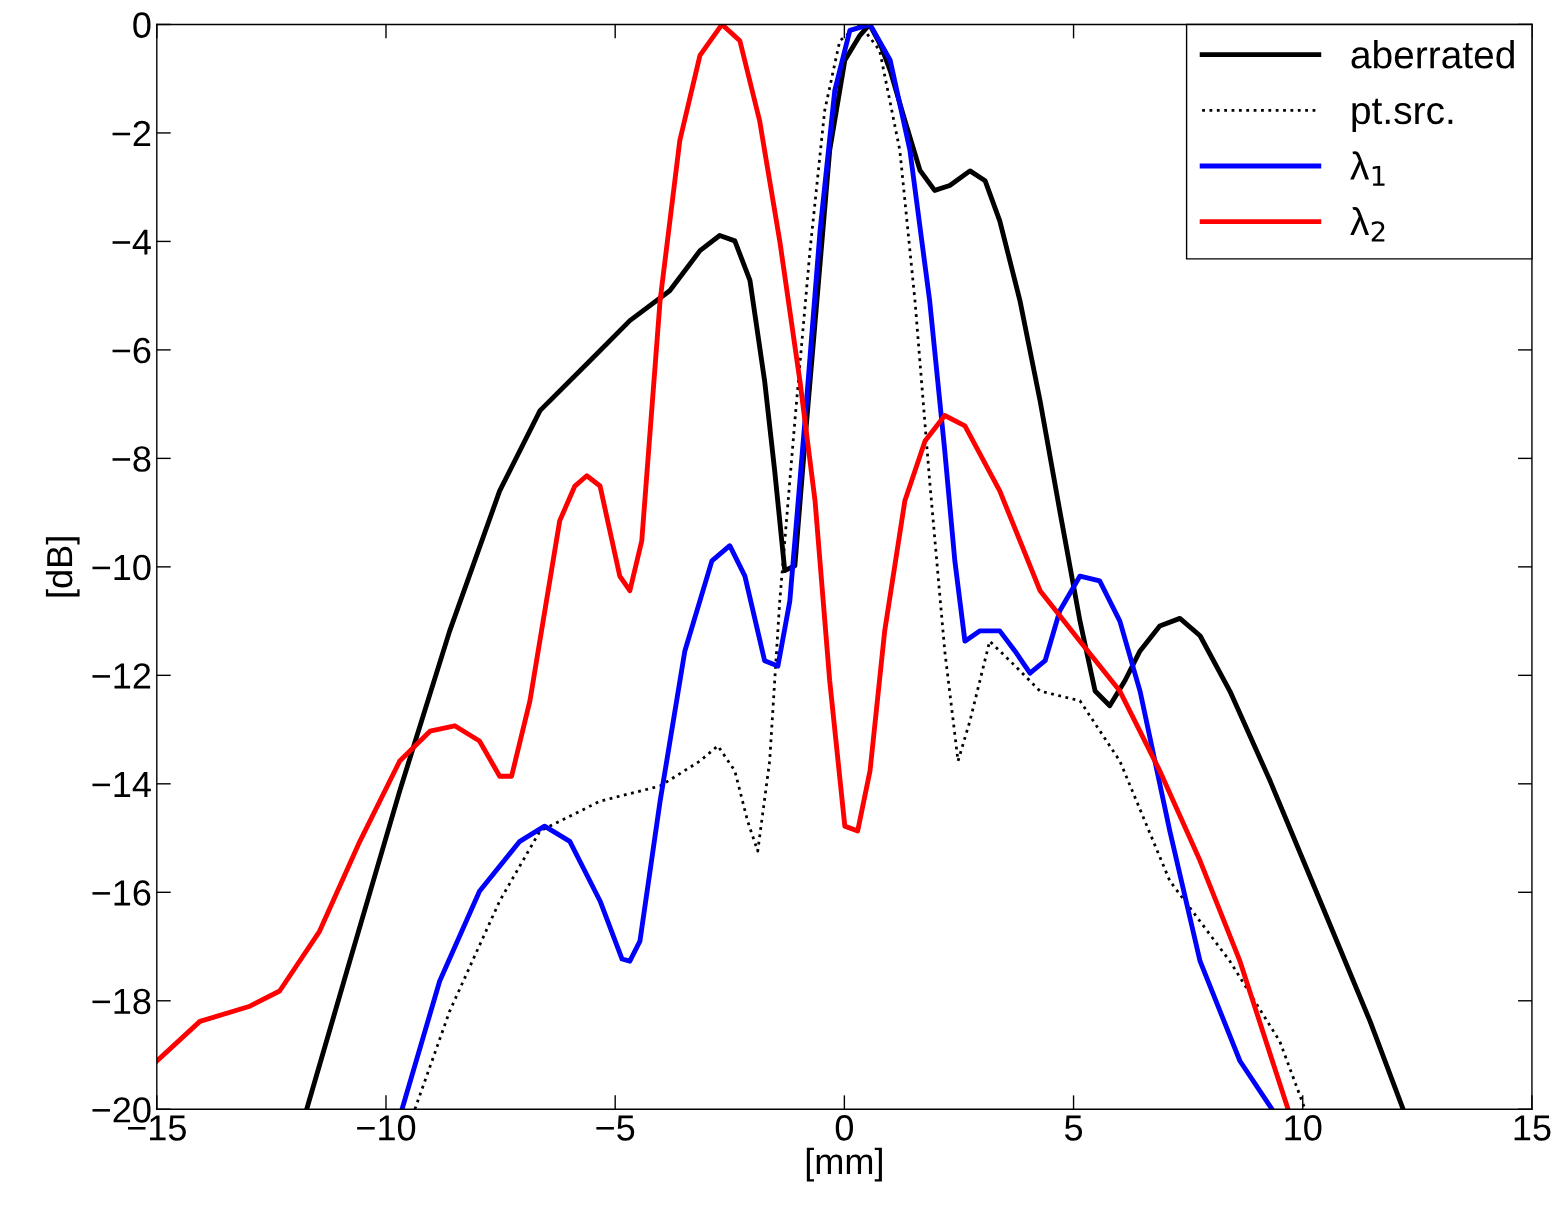 Image resolution: width=1568 pixels, height=1223 pixels. I want to click on y-tick-label: −4, so click(131, 242).